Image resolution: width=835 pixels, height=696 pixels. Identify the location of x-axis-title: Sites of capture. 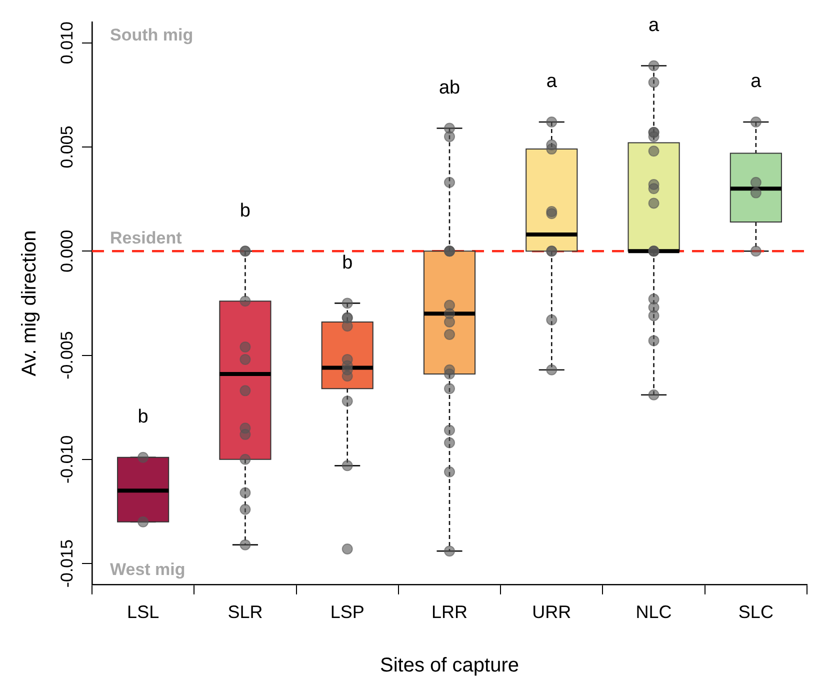
(449, 665).